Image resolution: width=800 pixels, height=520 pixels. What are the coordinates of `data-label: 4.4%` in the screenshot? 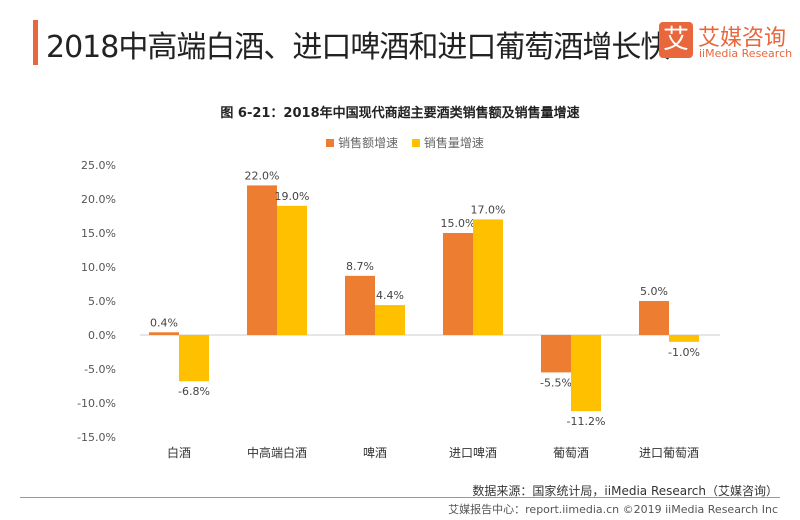 It's located at (390, 295).